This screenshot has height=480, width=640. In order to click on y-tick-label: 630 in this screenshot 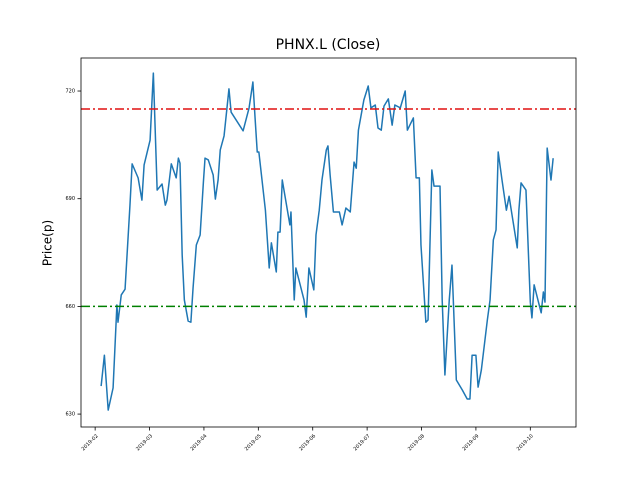, I will do `click(70, 415)`.